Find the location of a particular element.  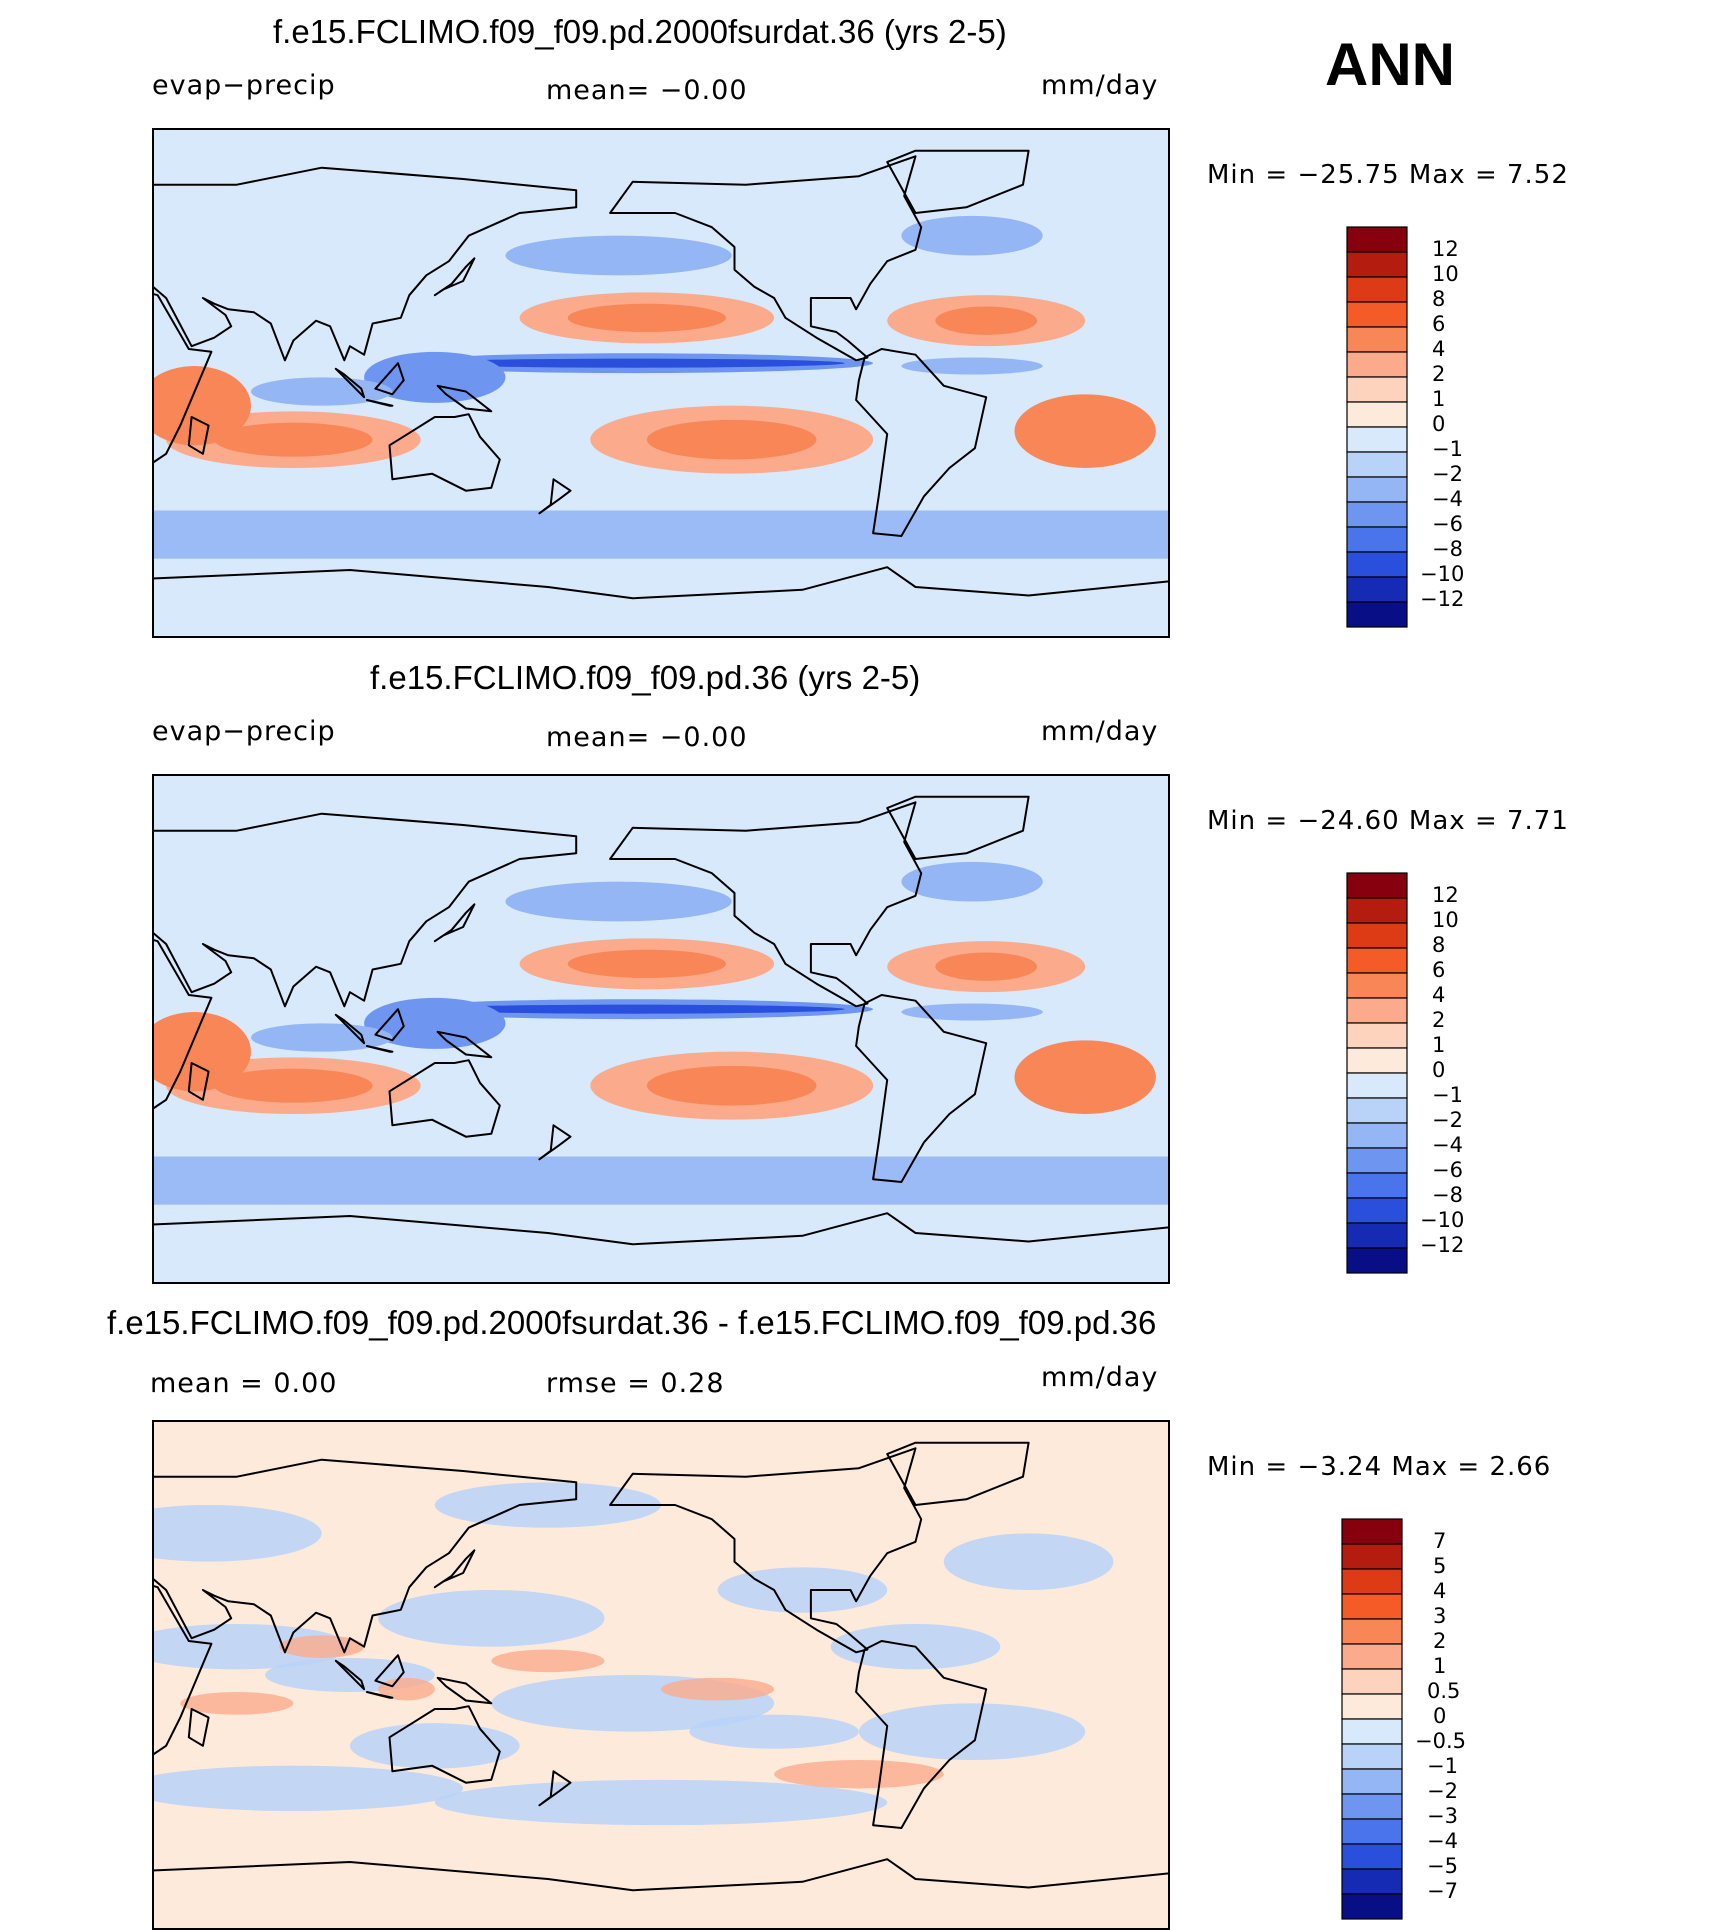

panel-1-variable-label: evap−precip is located at coordinates (244, 85).